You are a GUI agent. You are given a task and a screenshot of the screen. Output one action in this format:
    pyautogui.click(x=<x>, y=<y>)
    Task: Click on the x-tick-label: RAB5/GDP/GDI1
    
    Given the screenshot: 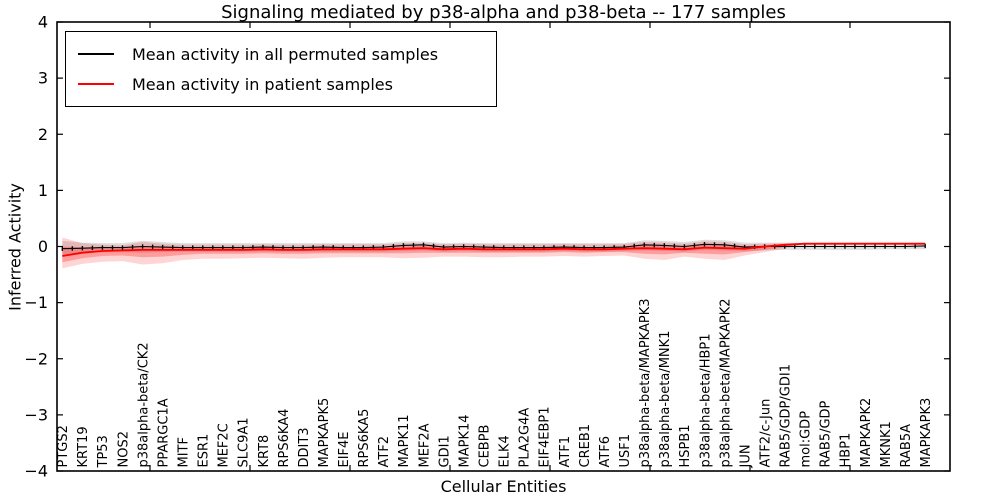 What is the action you would take?
    pyautogui.click(x=786, y=415)
    